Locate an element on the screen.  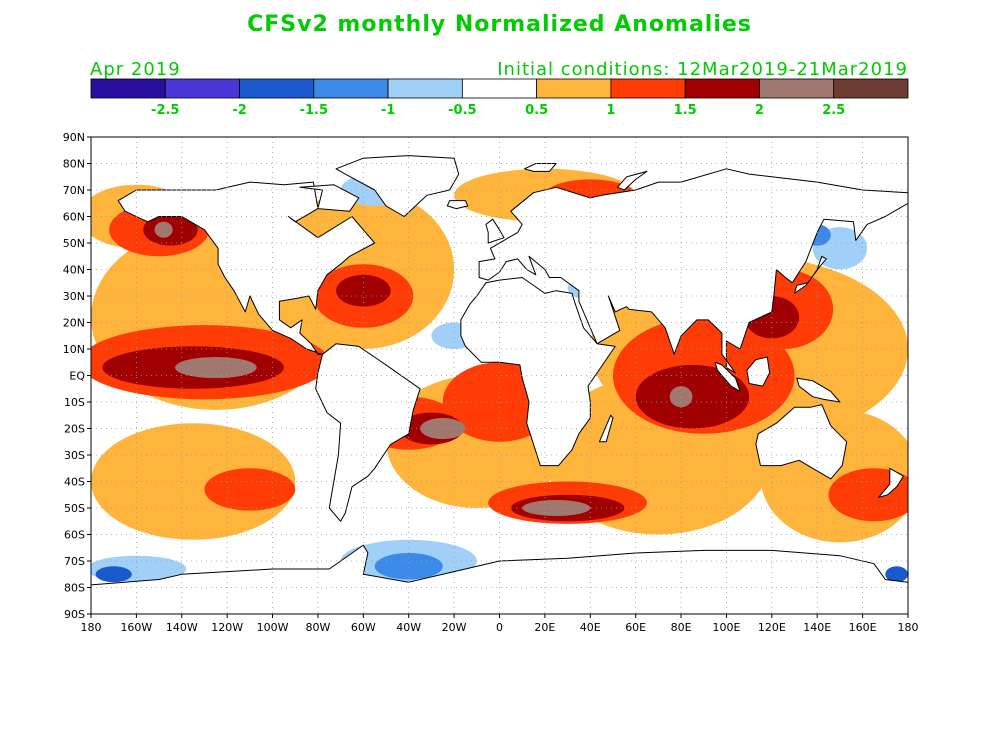
lat-label: 10S is located at coordinates (74, 402).